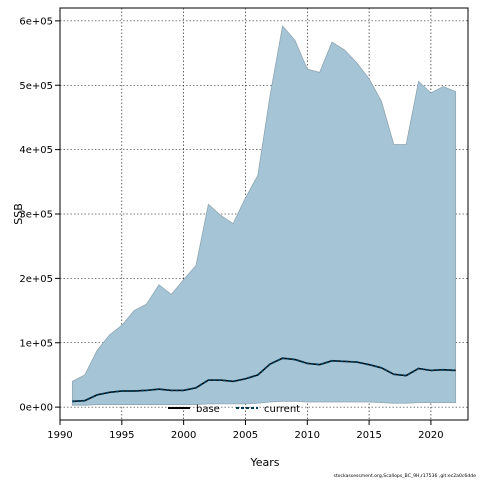  What do you see at coordinates (36, 343) in the screenshot?
I see `y-tick-label-1: 1e+05` at bounding box center [36, 343].